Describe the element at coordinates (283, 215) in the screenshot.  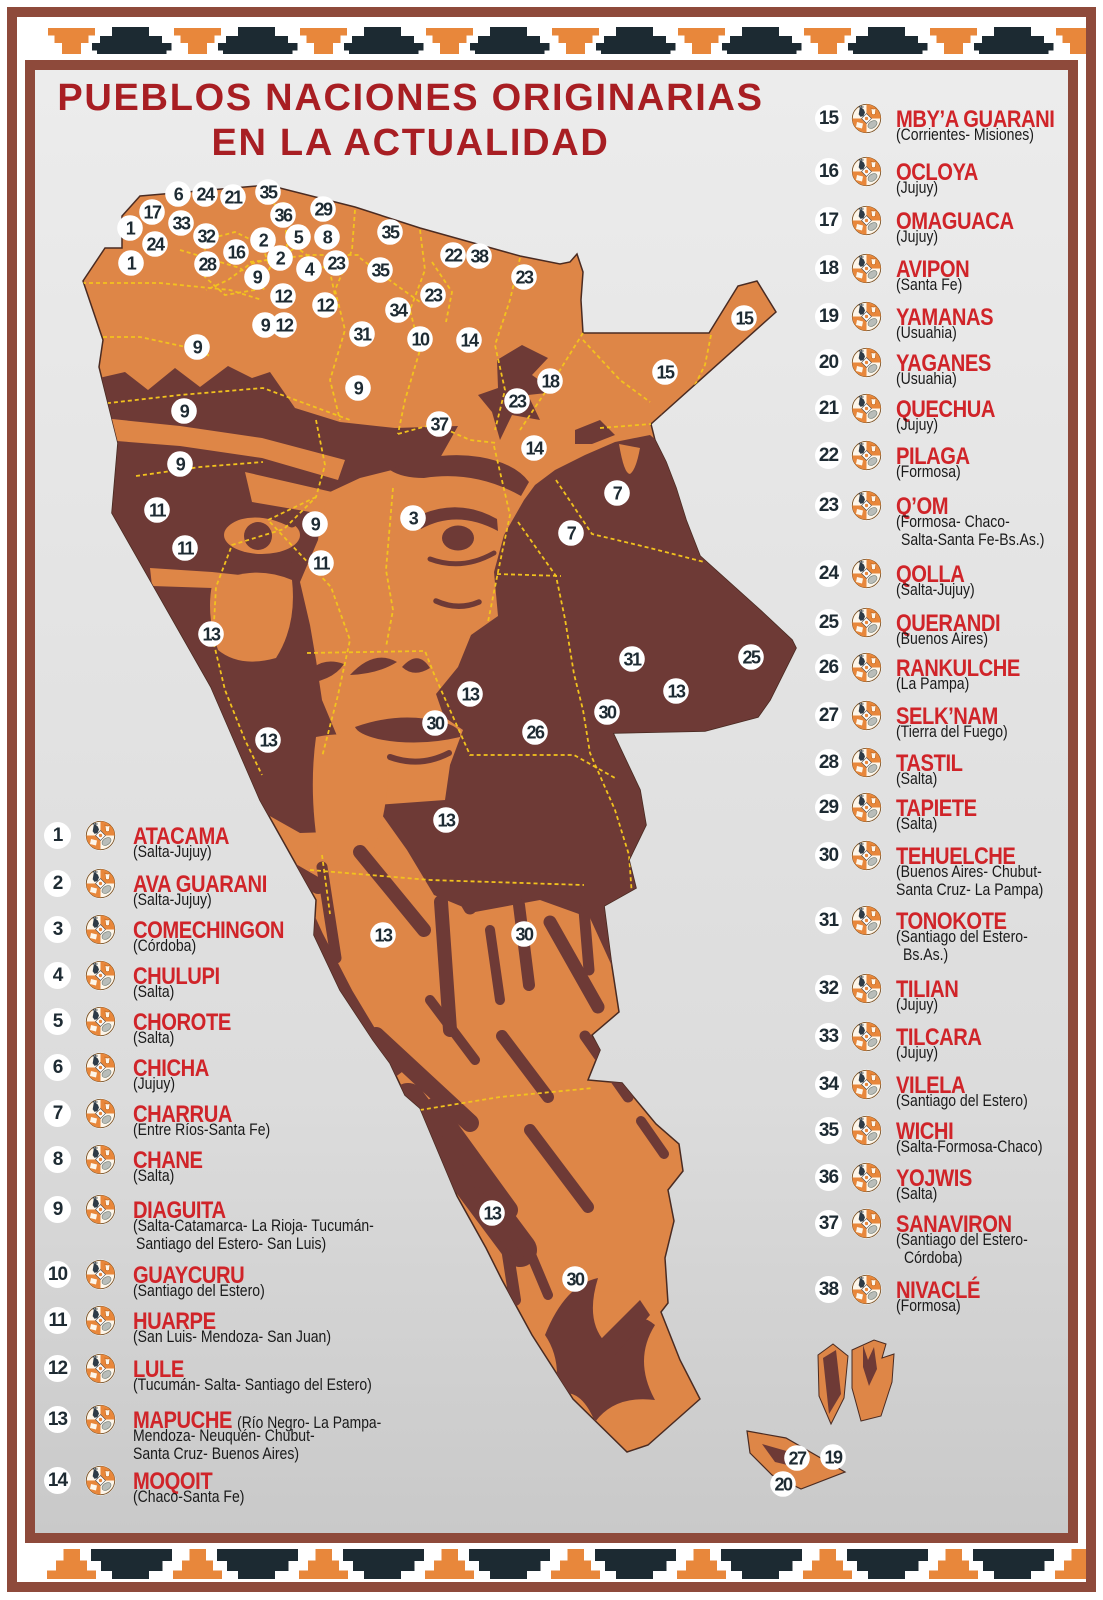
I see `svg-text: 36` at that location.